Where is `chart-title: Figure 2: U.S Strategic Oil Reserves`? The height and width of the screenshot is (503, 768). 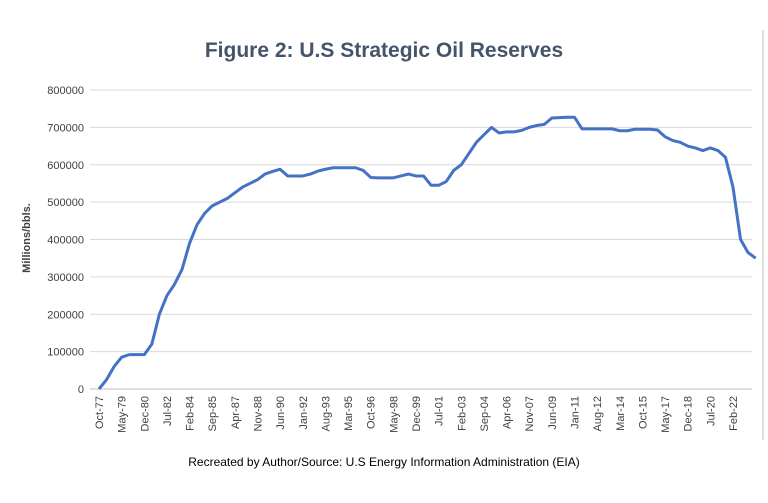
chart-title: Figure 2: U.S Strategic Oil Reserves is located at coordinates (384, 50).